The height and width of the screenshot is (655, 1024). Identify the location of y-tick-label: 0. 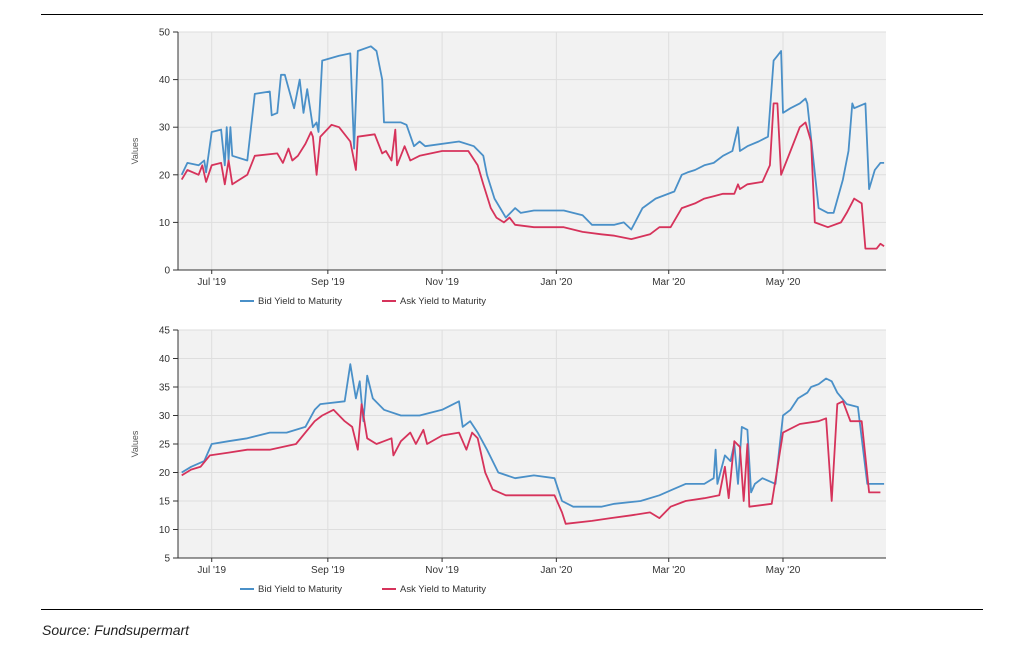
(167, 271).